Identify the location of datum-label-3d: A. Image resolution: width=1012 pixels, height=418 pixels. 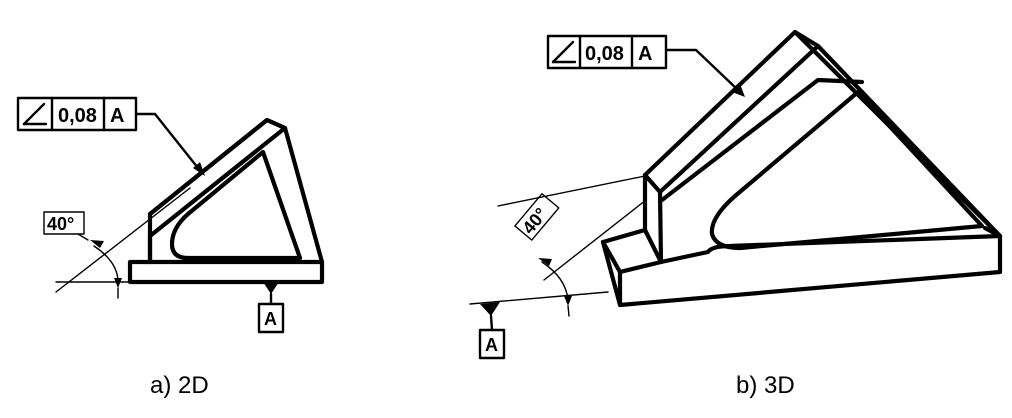
(491, 345).